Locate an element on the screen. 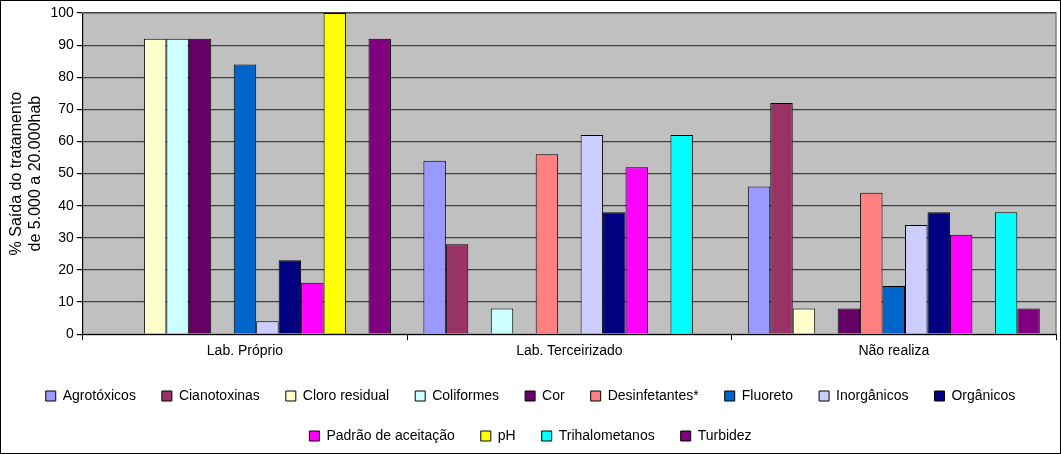 This screenshot has height=454, width=1061. y-tick-label: 70 is located at coordinates (66, 108).